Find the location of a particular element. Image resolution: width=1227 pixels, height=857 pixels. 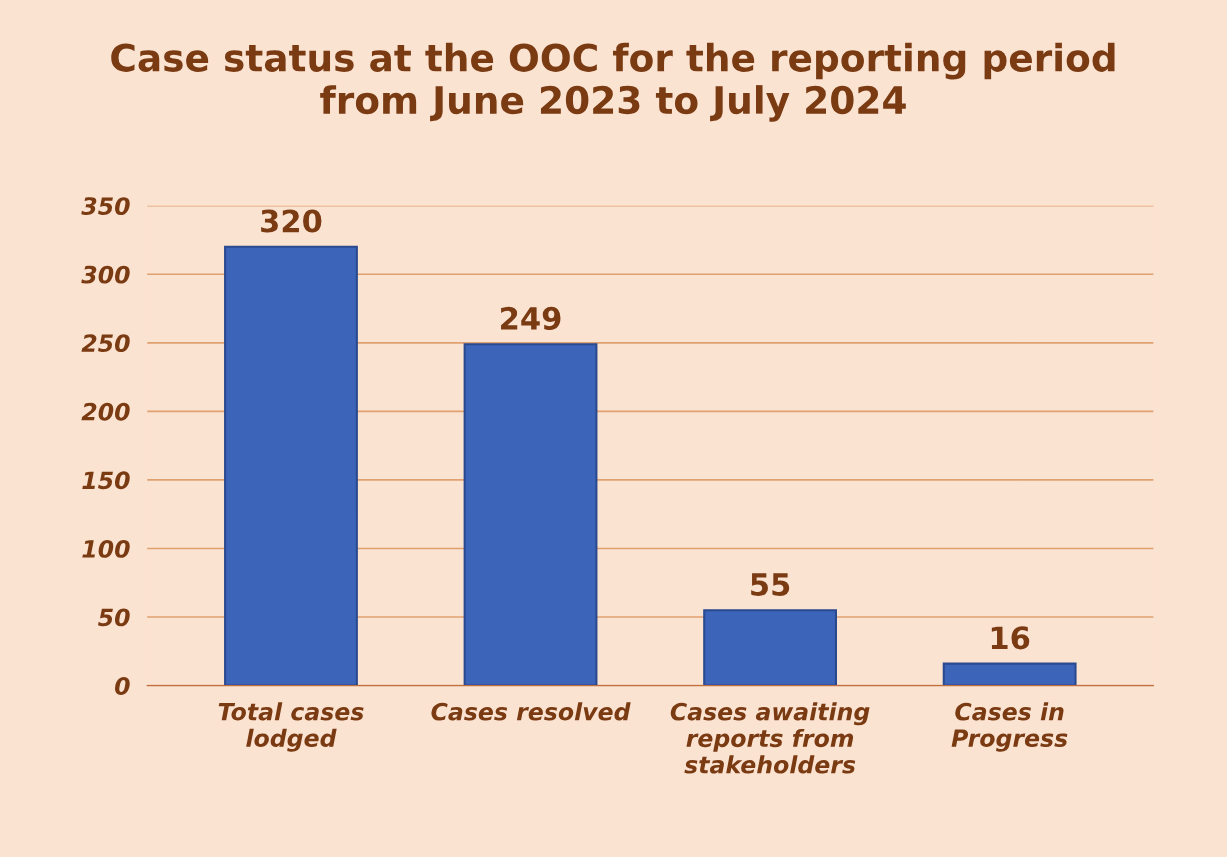

x-tick-label: Cases resolved is located at coordinates (531, 711).